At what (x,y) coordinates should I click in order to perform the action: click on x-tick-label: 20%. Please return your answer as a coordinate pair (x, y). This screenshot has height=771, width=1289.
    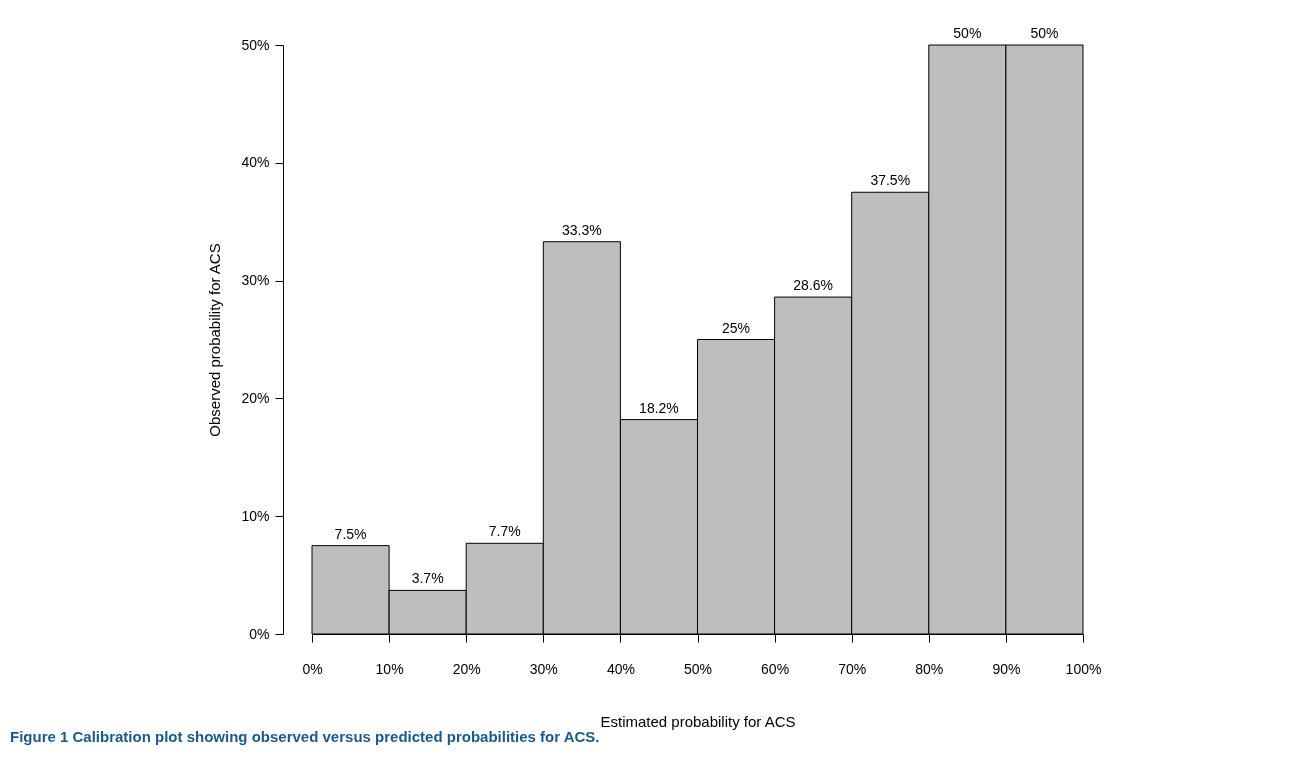
    Looking at the image, I should click on (466, 668).